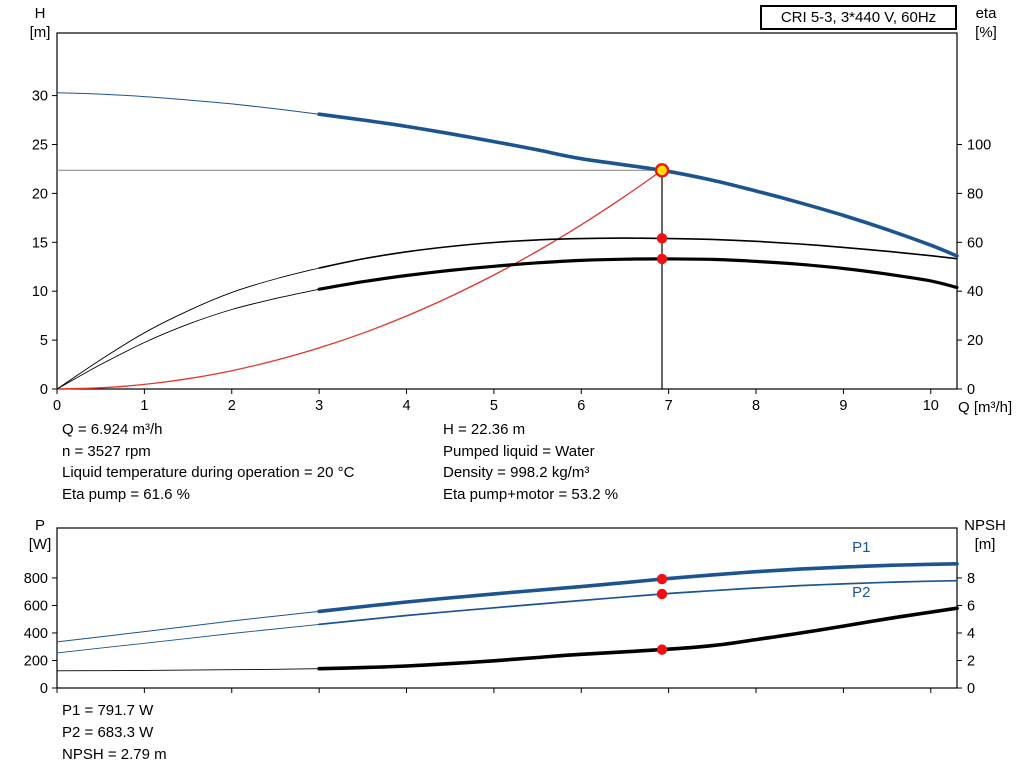  What do you see at coordinates (406, 406) in the screenshot?
I see `x-tick-label: 4` at bounding box center [406, 406].